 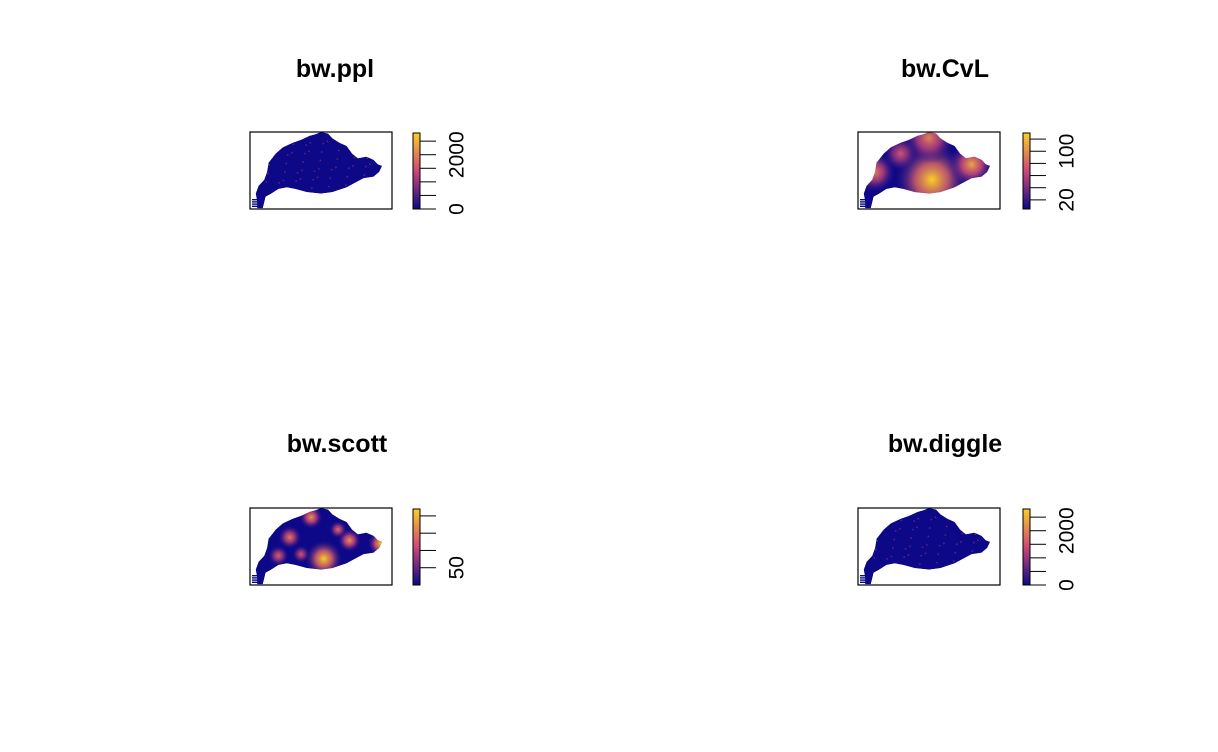 I want to click on panel-title: bw.ppl, so click(x=335, y=69).